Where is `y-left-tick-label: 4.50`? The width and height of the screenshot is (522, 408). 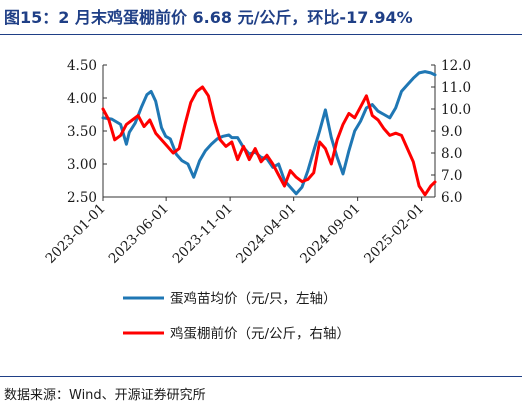
y-left-tick-label: 4.50 is located at coordinates (82, 66).